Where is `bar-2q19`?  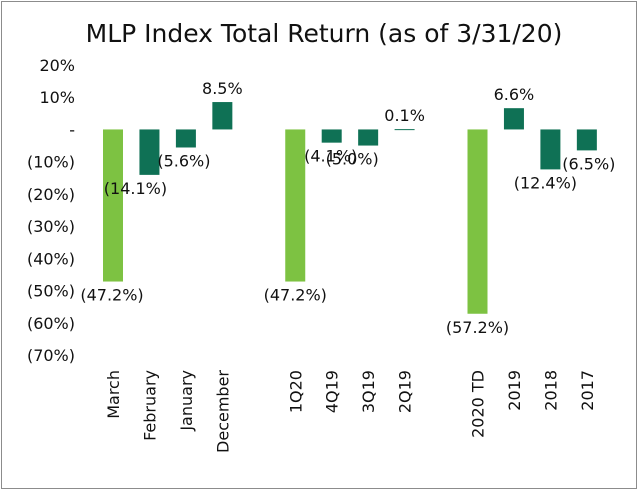
bar-2q19 is located at coordinates (404, 130).